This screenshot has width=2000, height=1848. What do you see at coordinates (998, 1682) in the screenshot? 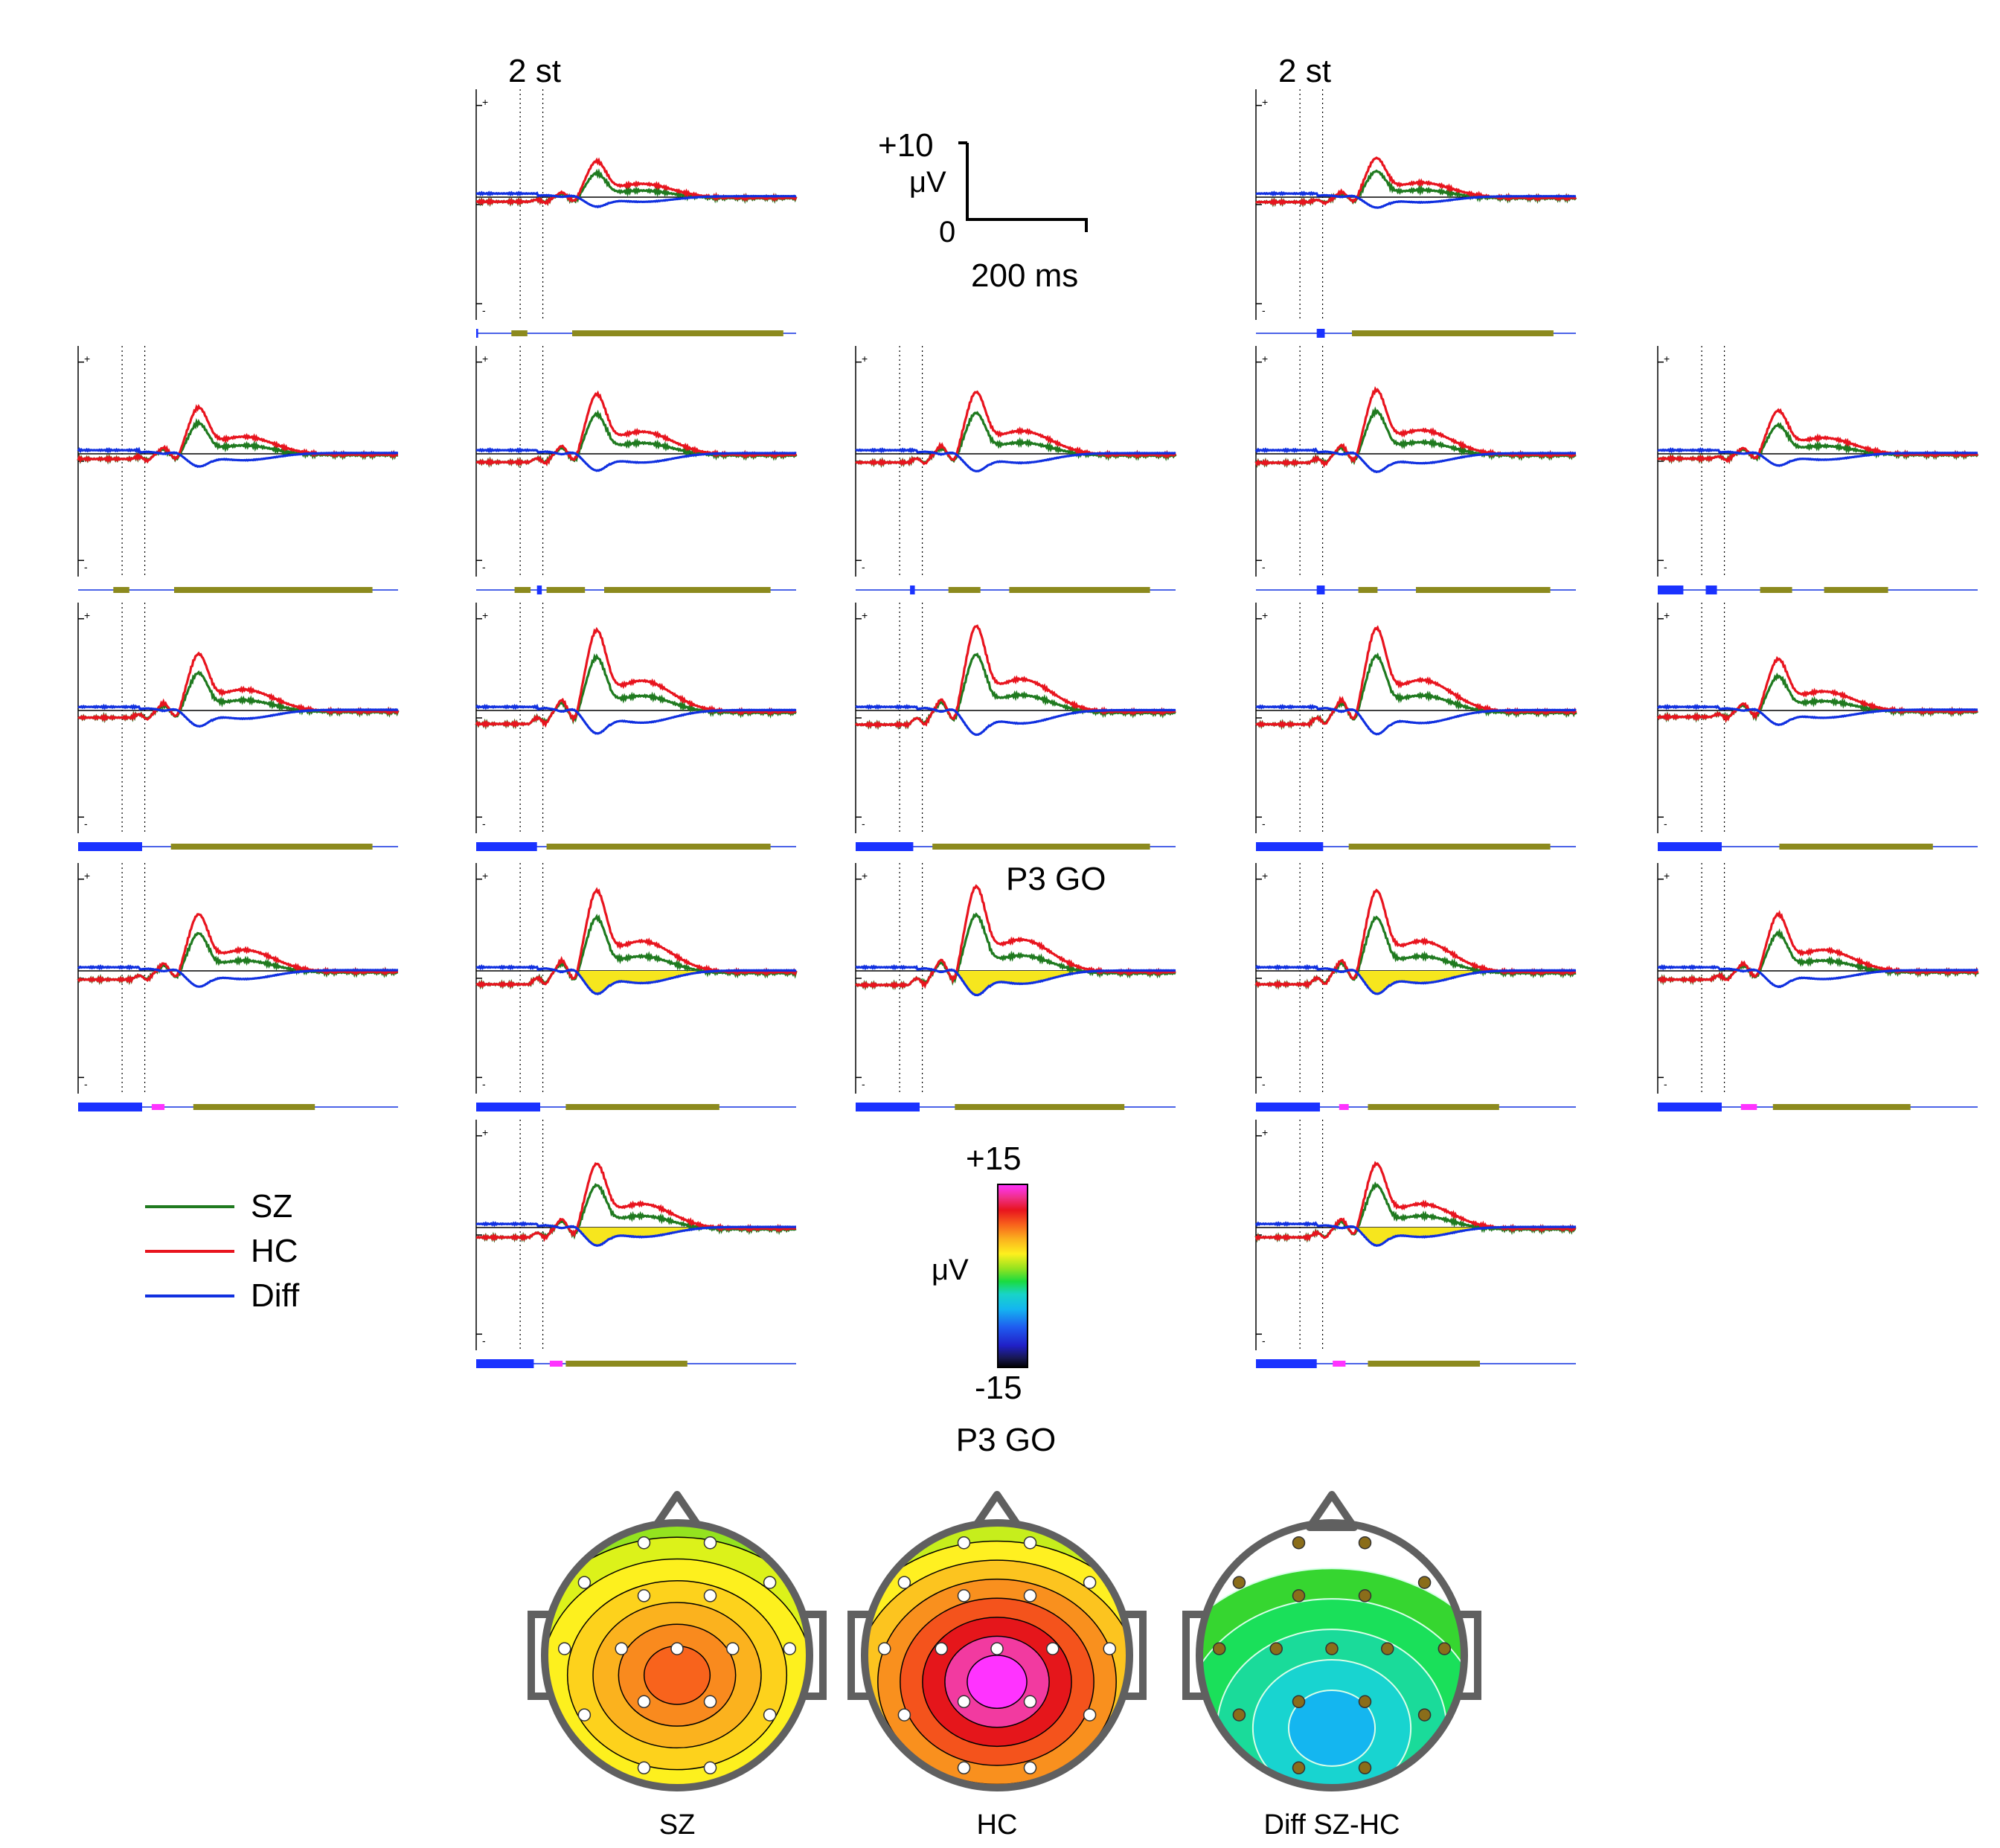
I see `topomap-contour-band` at bounding box center [998, 1682].